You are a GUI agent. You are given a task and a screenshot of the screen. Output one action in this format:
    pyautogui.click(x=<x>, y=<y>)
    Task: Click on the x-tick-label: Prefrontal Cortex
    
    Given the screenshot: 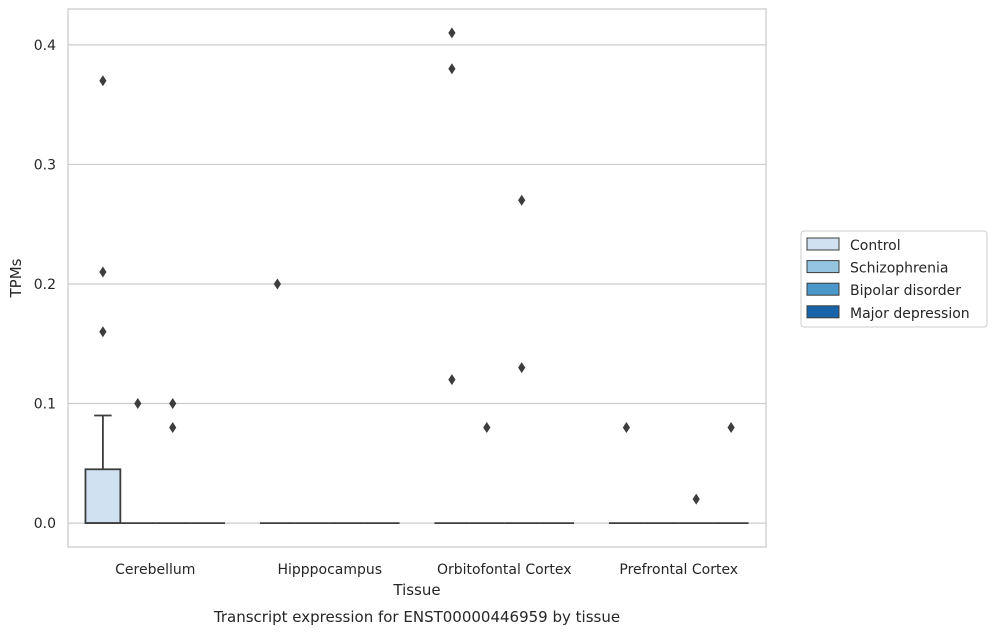 What is the action you would take?
    pyautogui.click(x=678, y=570)
    